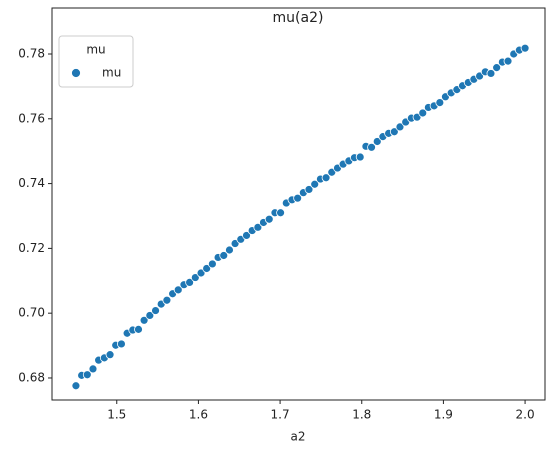 The height and width of the screenshot is (455, 556). What do you see at coordinates (76, 73) in the screenshot?
I see `legend-marker` at bounding box center [76, 73].